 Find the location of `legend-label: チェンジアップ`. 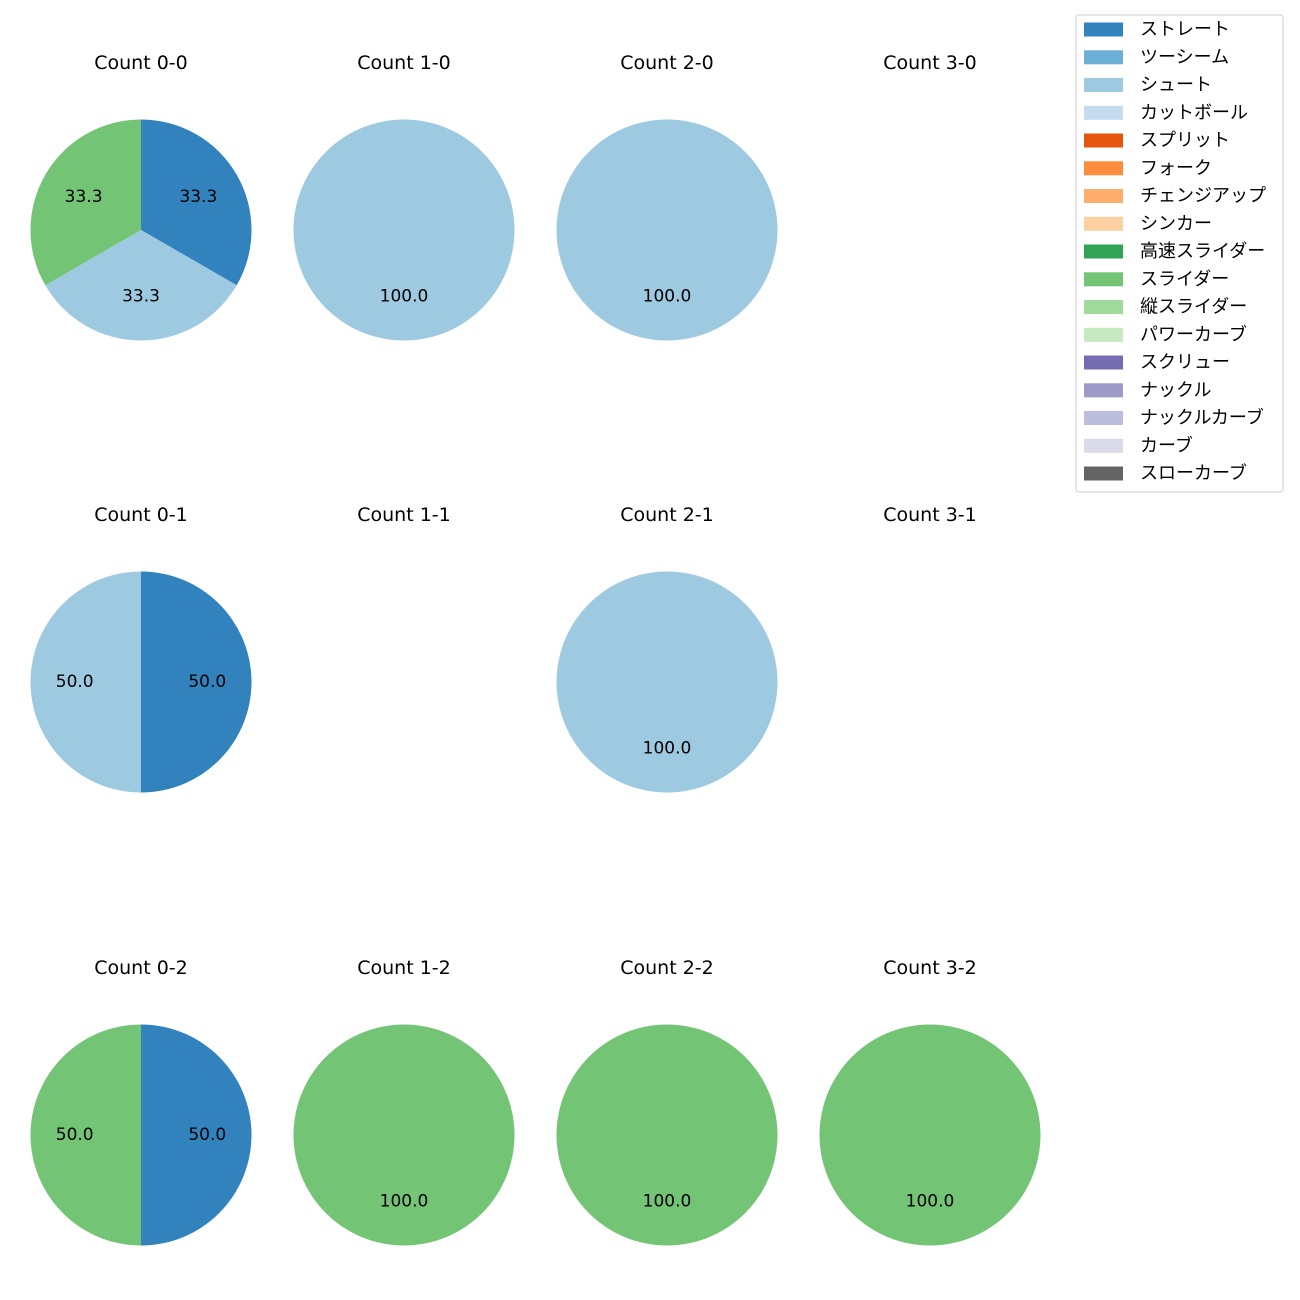

legend-label: チェンジアップ is located at coordinates (1203, 196).